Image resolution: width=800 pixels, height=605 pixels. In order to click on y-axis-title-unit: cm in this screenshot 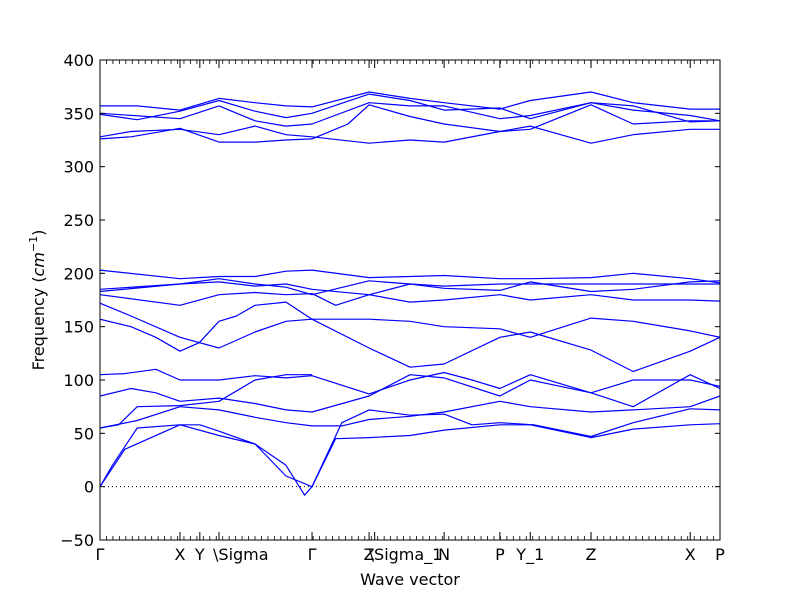, I will do `click(38, 264)`.